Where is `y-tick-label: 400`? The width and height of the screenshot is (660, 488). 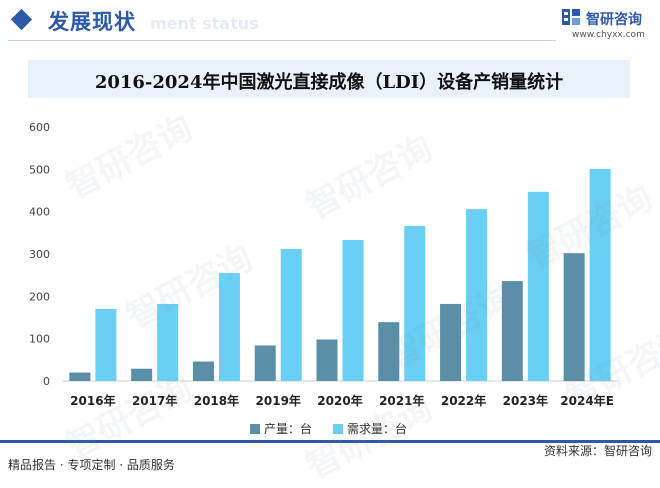
y-tick-label: 400 is located at coordinates (39, 212).